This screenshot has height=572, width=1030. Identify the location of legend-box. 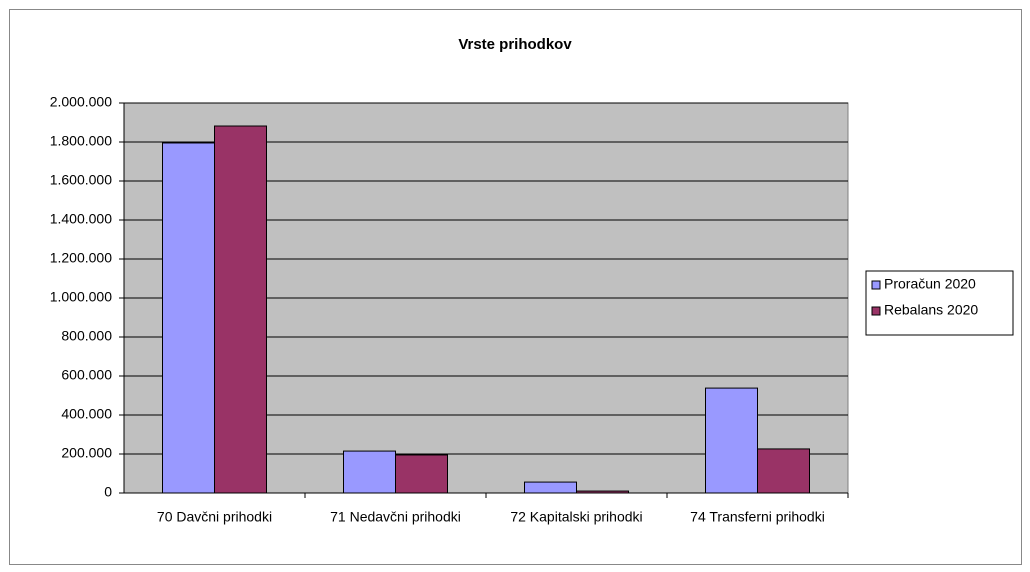
(939, 303).